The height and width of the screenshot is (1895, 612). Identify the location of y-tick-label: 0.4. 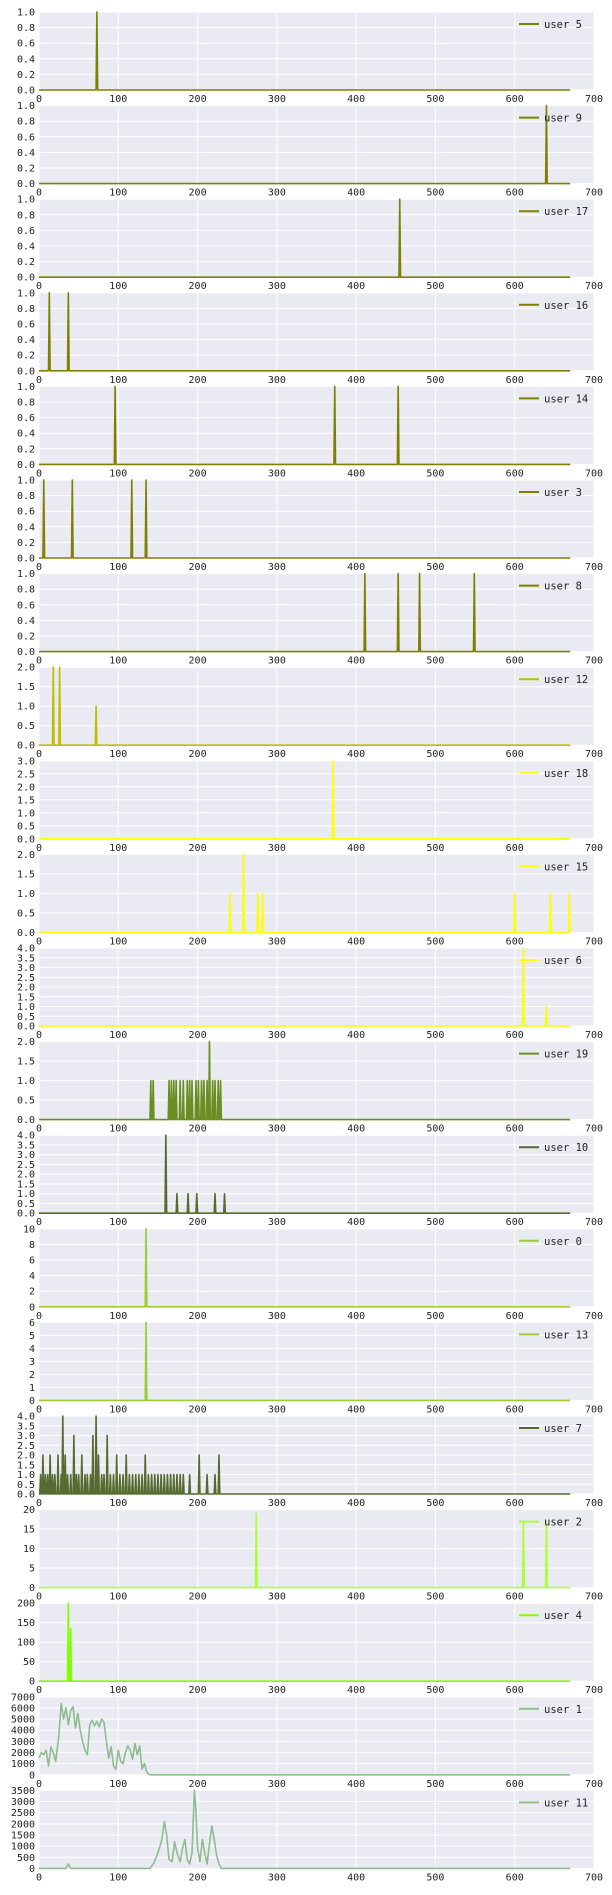
(26, 434).